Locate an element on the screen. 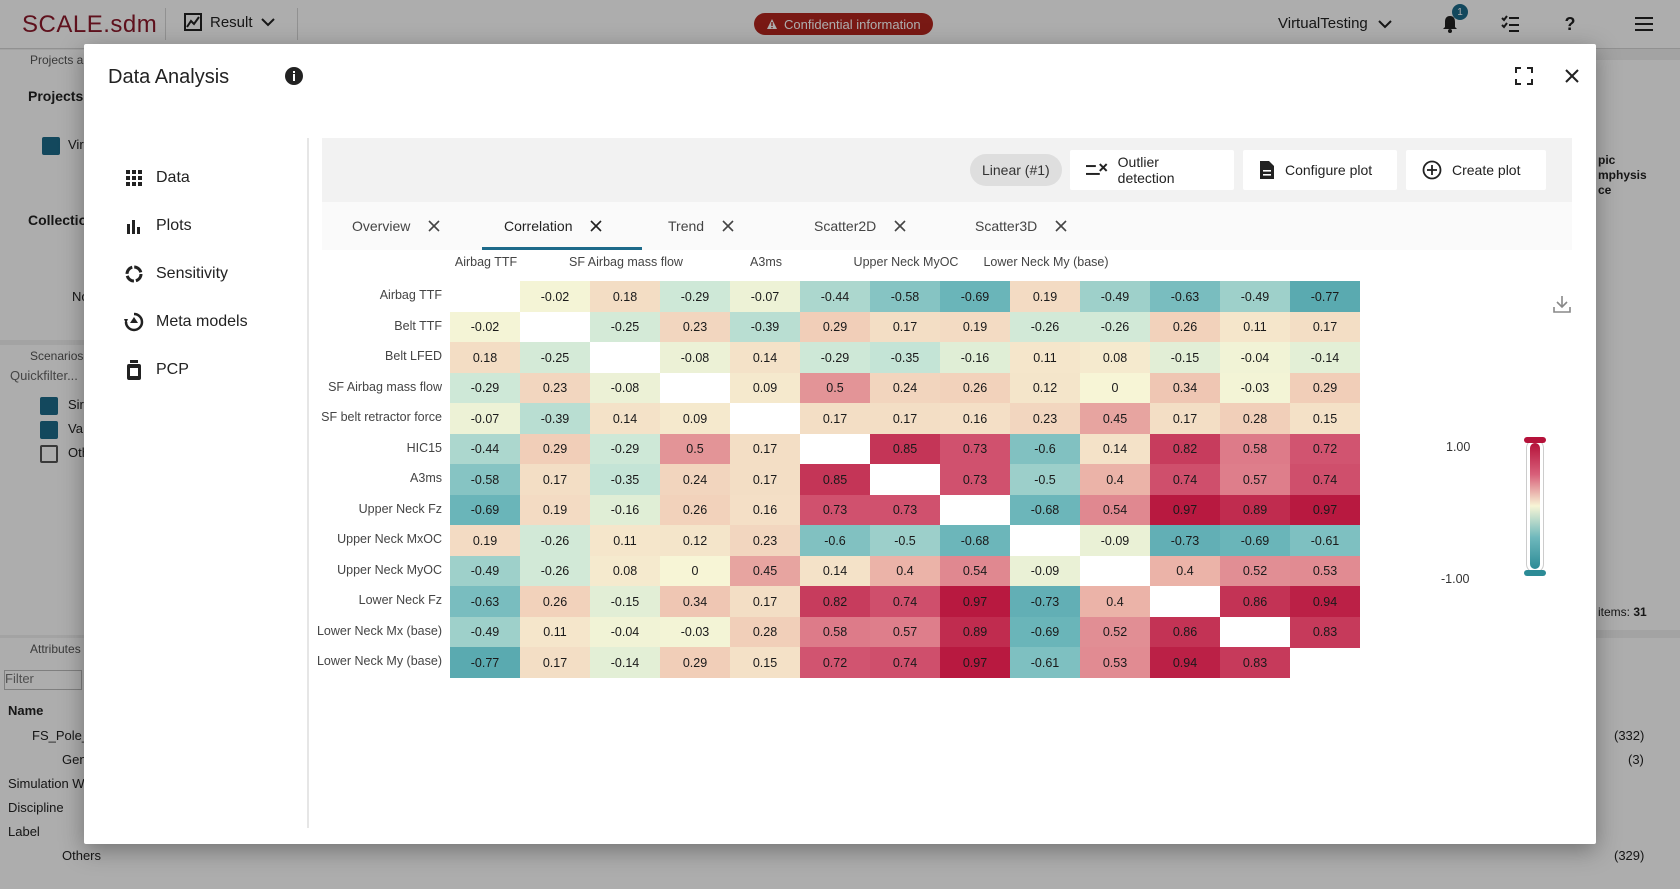  heatmap-cell: -0.03 is located at coordinates (695, 632).